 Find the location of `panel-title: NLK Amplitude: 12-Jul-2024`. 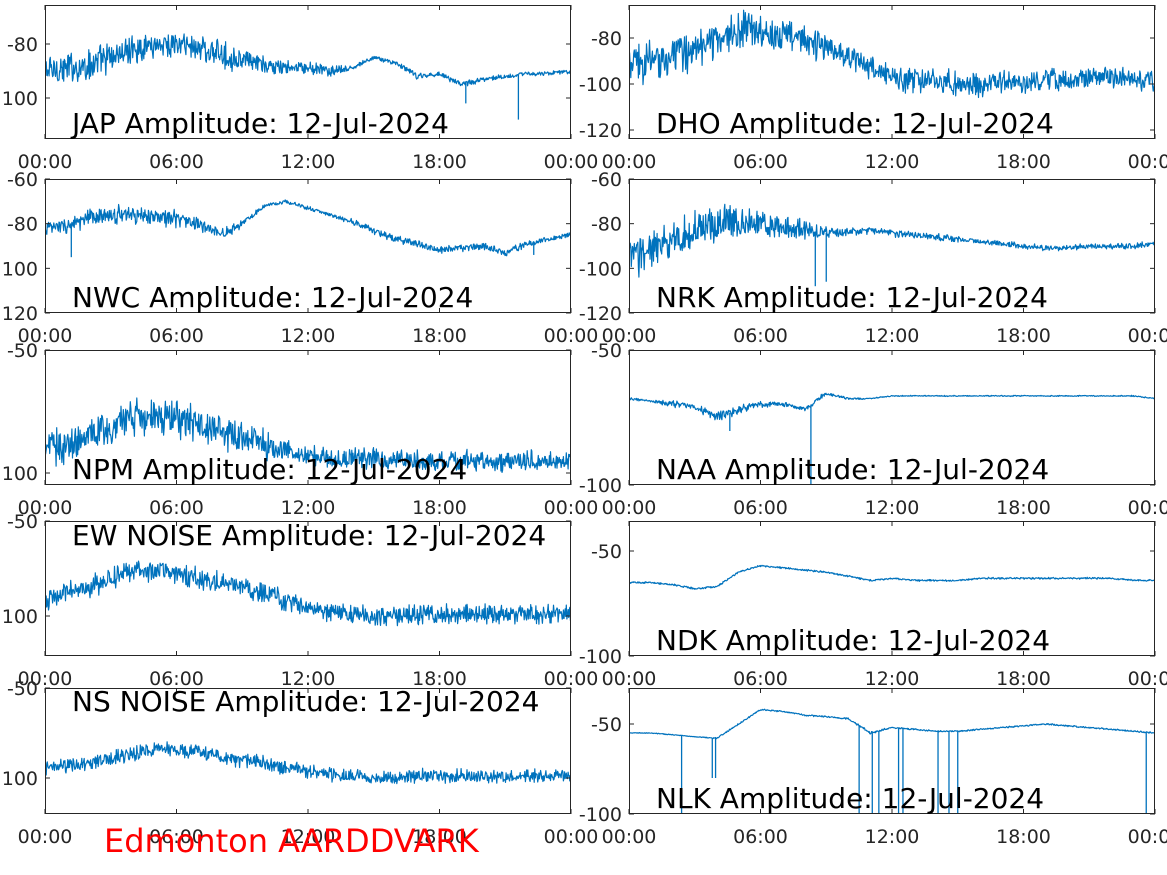

panel-title: NLK Amplitude: 12-Jul-2024 is located at coordinates (850, 798).